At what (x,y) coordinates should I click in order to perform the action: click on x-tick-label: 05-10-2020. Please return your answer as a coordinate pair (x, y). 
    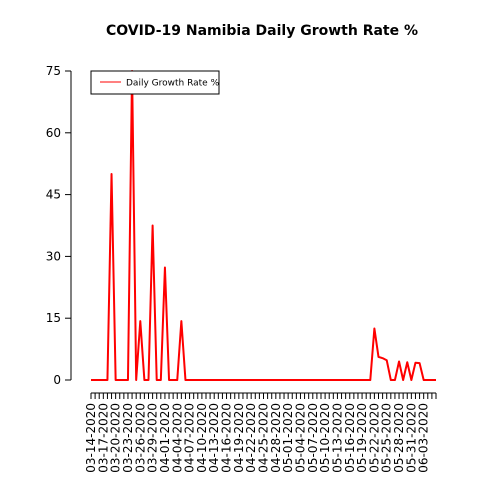
    Looking at the image, I should click on (325, 438).